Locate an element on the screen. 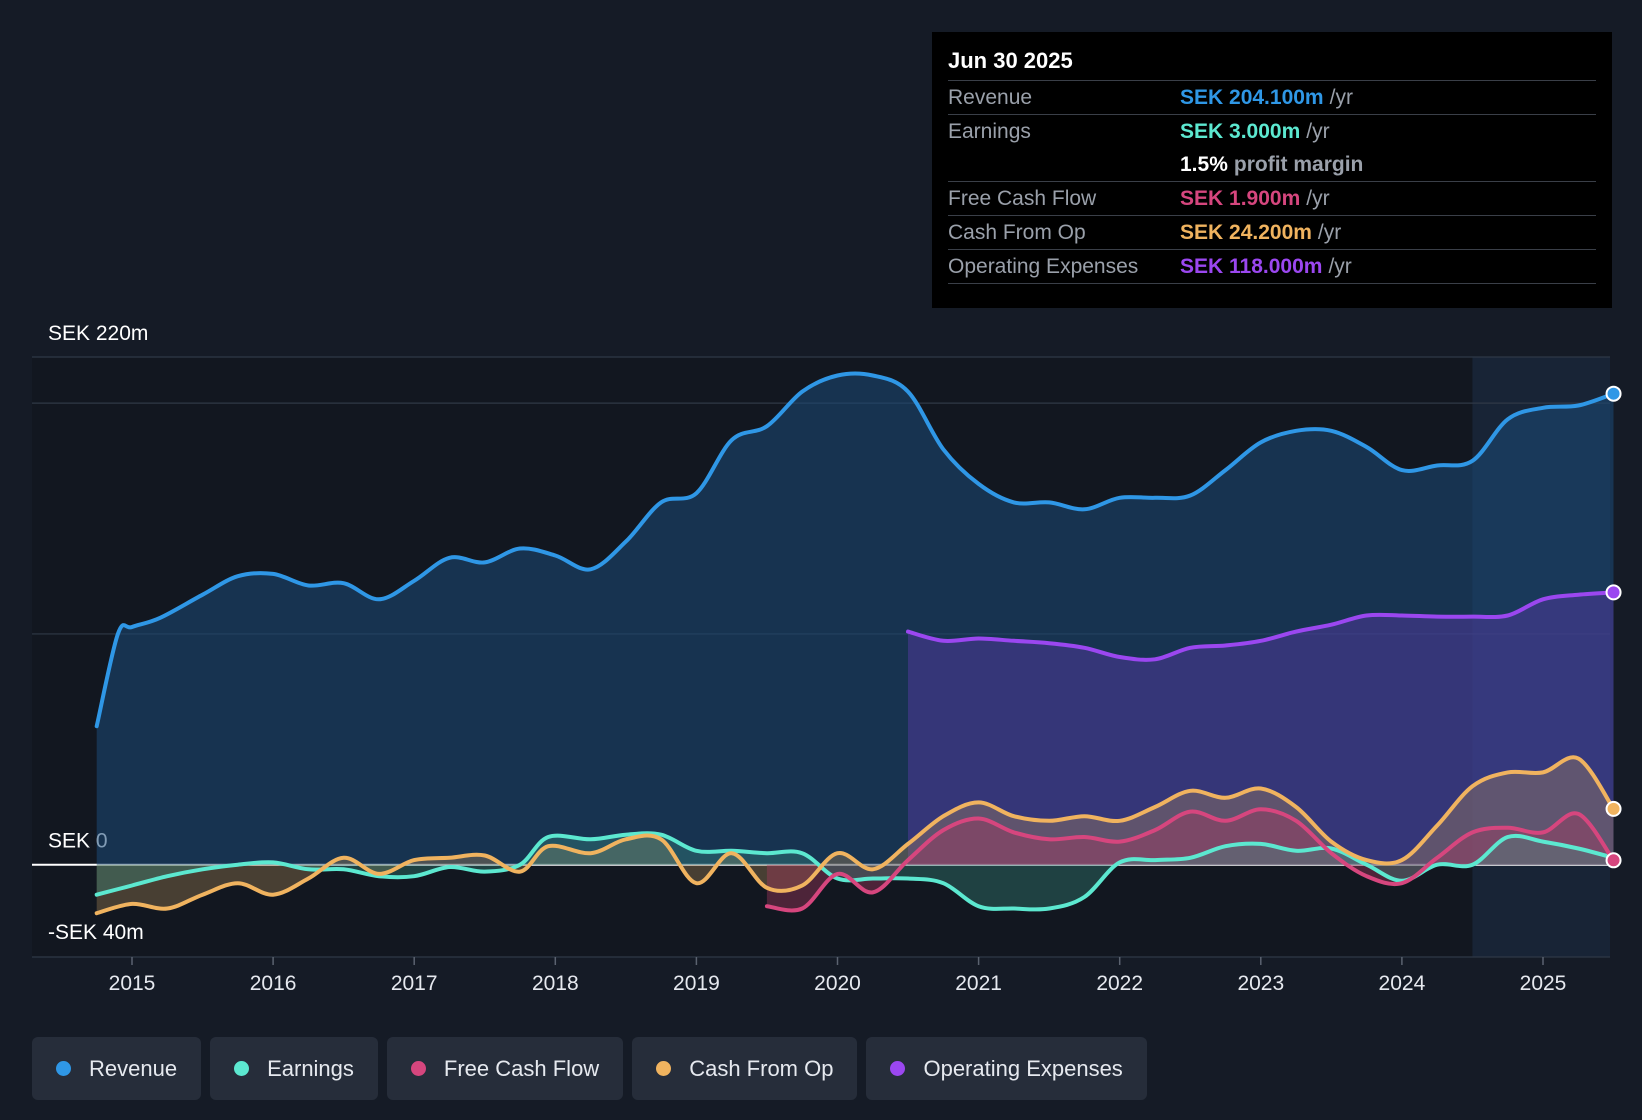  legend-label: Revenue is located at coordinates (133, 1068).